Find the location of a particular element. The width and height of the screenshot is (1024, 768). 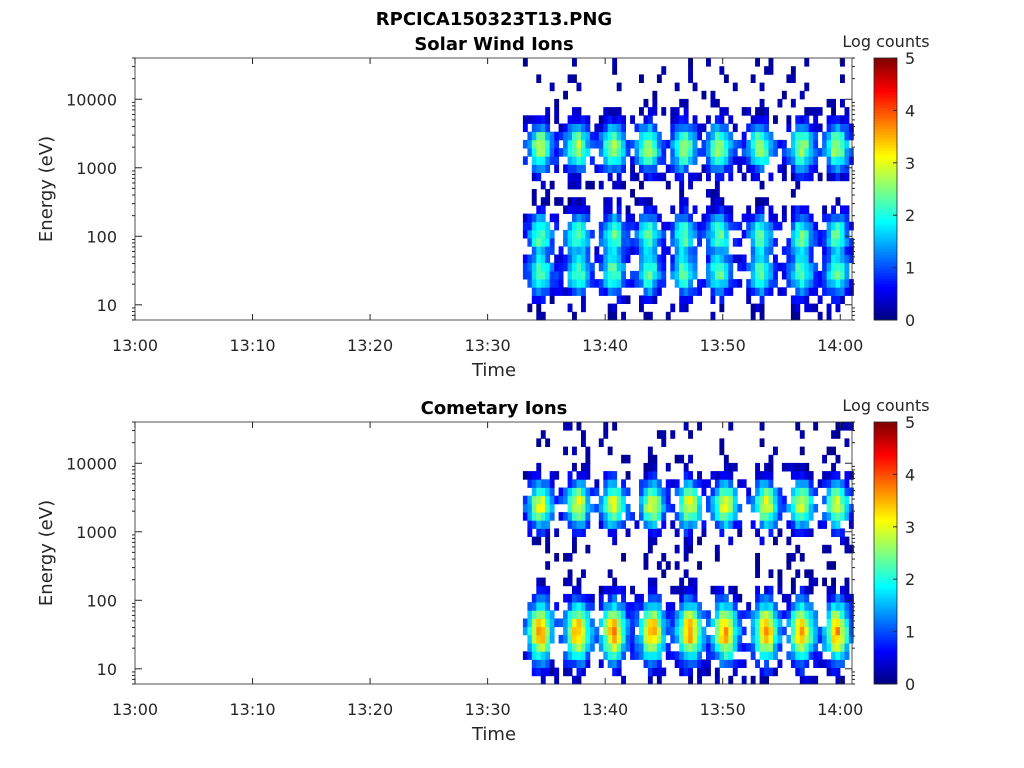

x-tick-label: 13:40 is located at coordinates (605, 709).